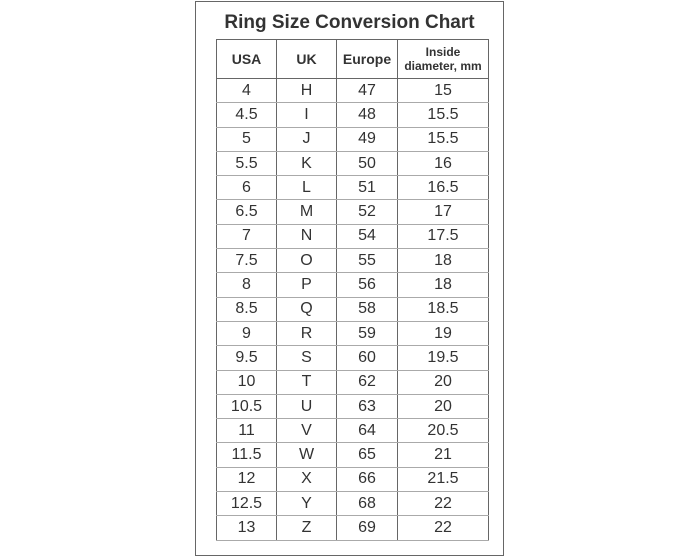 The height and width of the screenshot is (560, 700). What do you see at coordinates (367, 309) in the screenshot?
I see `cell-europe: 58` at bounding box center [367, 309].